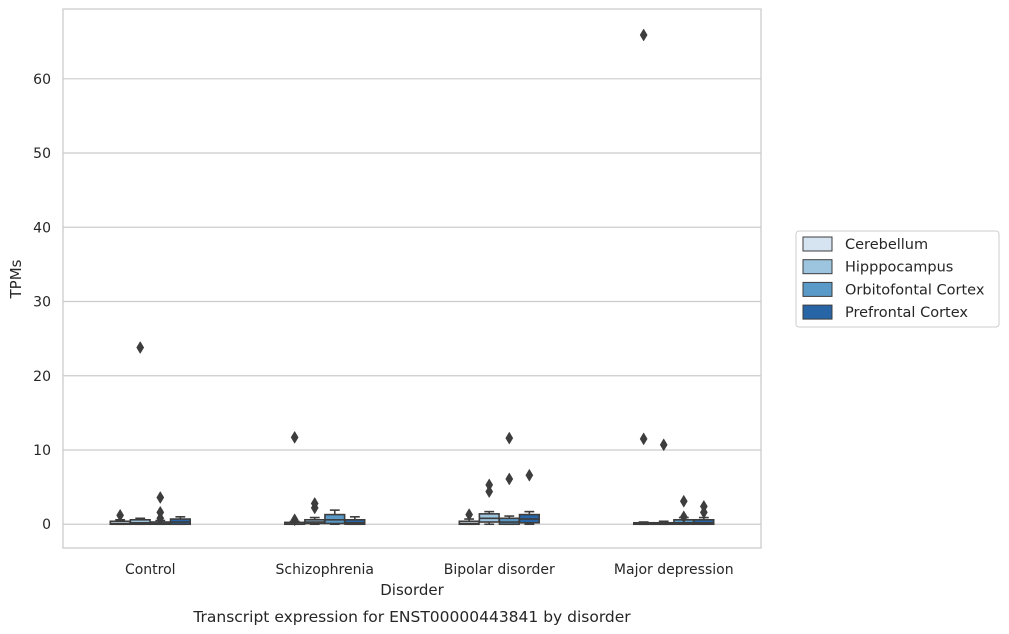 The height and width of the screenshot is (634, 1009). What do you see at coordinates (42, 377) in the screenshot?
I see `y-tick-label: 20` at bounding box center [42, 377].